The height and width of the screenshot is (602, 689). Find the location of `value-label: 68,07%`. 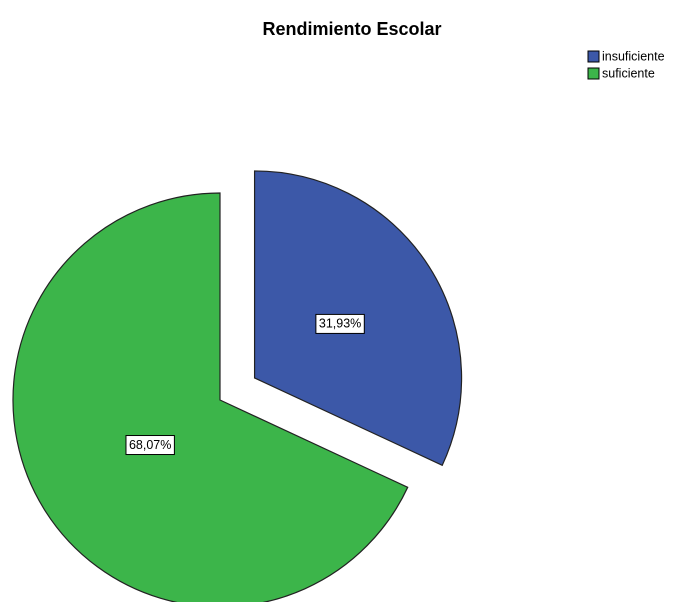

value-label: 68,07% is located at coordinates (150, 445).